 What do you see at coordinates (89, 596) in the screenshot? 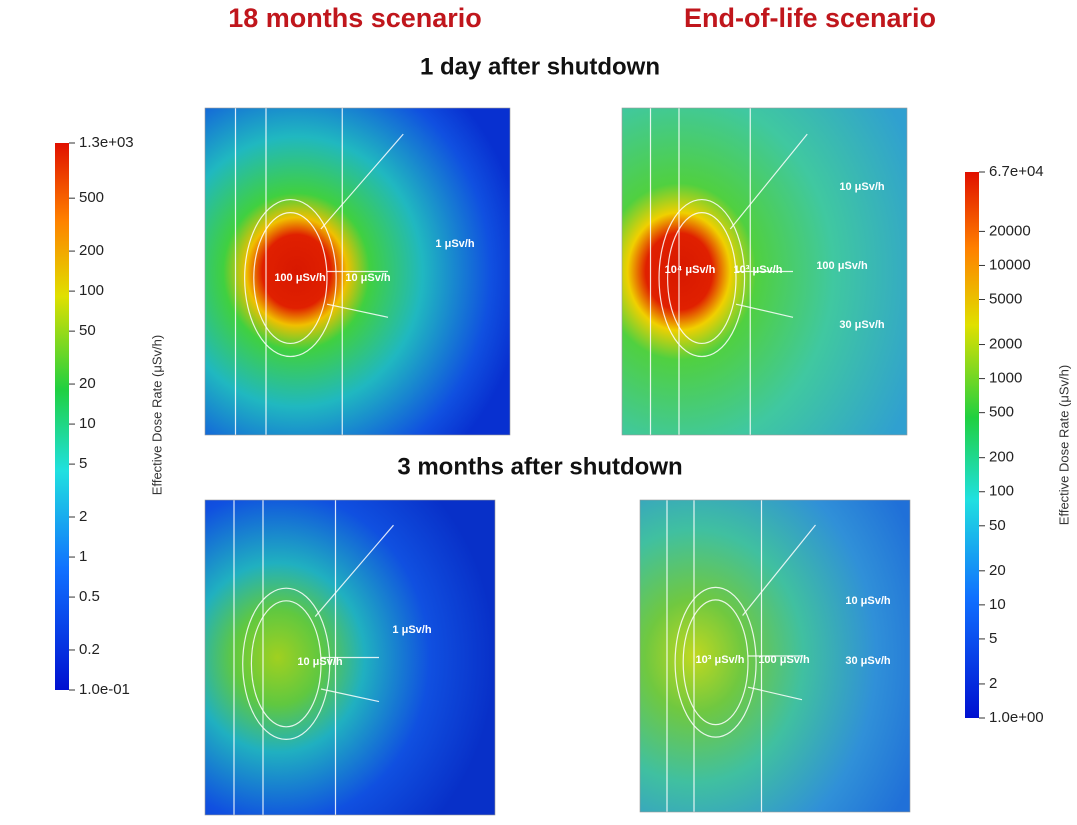
I see `colorbar-tick-label: 0.5` at bounding box center [89, 596].